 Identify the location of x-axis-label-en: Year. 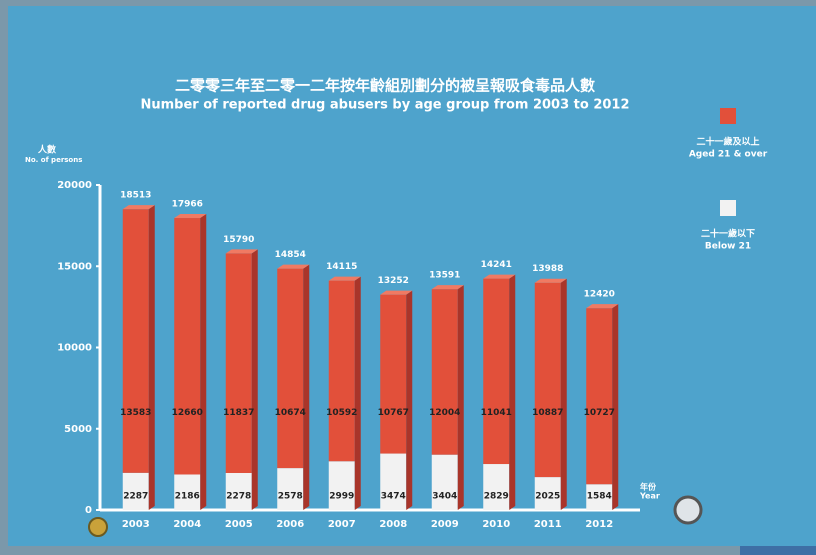
(649, 496).